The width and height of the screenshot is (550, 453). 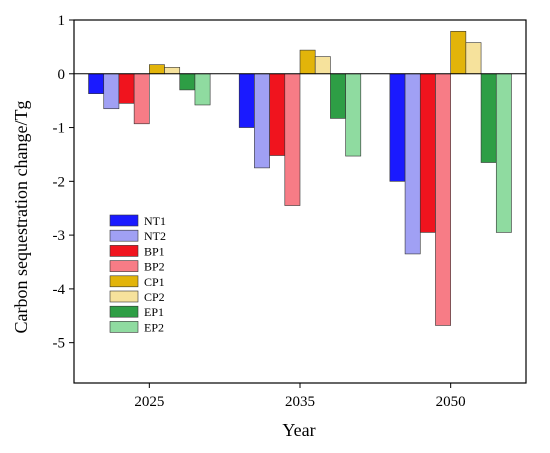 What do you see at coordinates (124, 281) in the screenshot?
I see `legend-swatch-cp1` at bounding box center [124, 281].